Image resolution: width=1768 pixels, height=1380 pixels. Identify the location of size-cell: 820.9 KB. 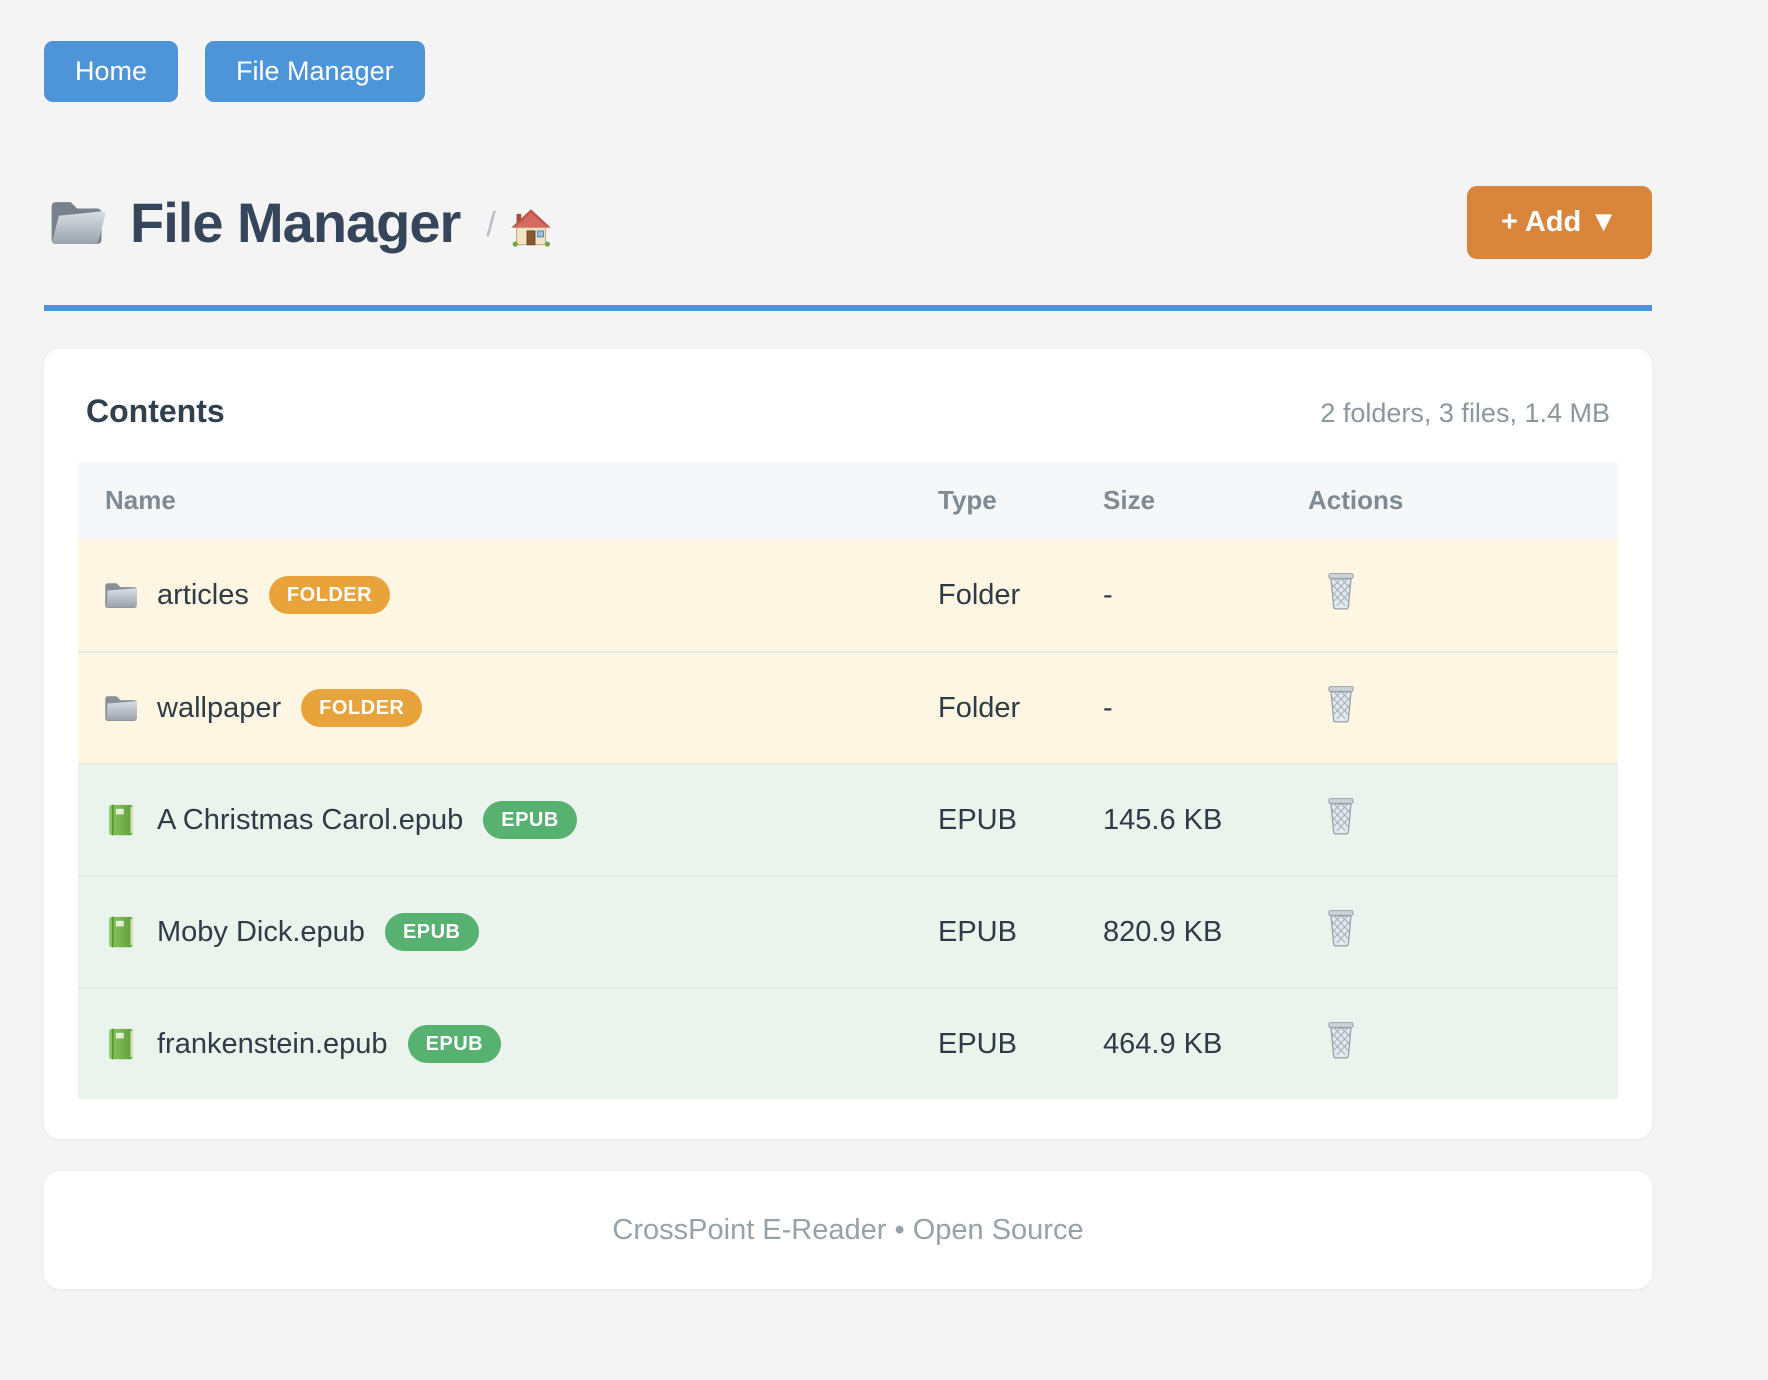
(1163, 931).